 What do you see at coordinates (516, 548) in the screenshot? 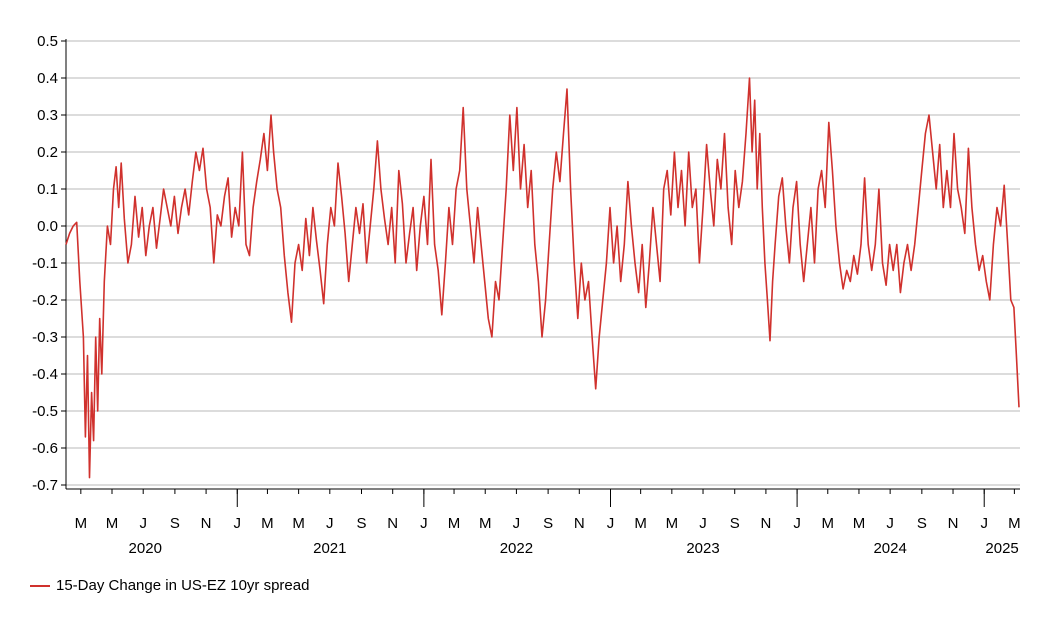
I see `year-label: 2022` at bounding box center [516, 548].